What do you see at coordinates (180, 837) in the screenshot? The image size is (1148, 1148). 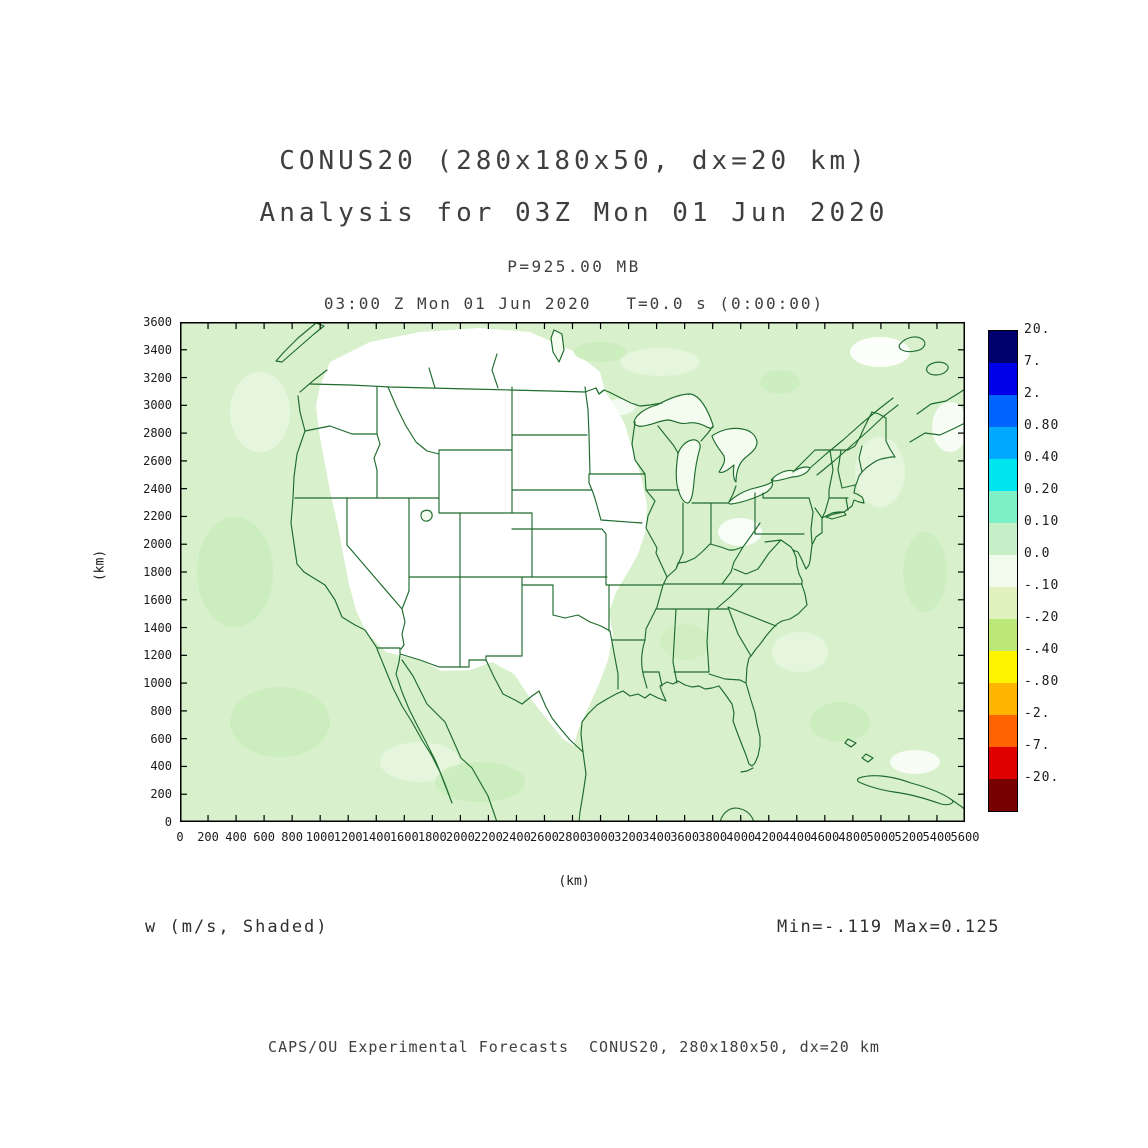 I see `x-tick-label: 0` at bounding box center [180, 837].